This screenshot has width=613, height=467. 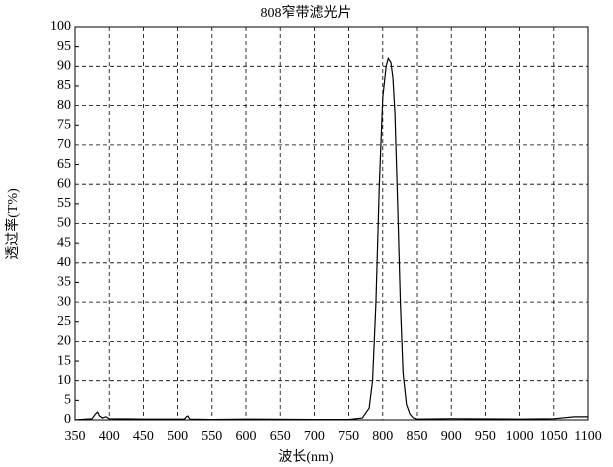 What do you see at coordinates (67, 419) in the screenshot?
I see `y-tick-label: 0` at bounding box center [67, 419].